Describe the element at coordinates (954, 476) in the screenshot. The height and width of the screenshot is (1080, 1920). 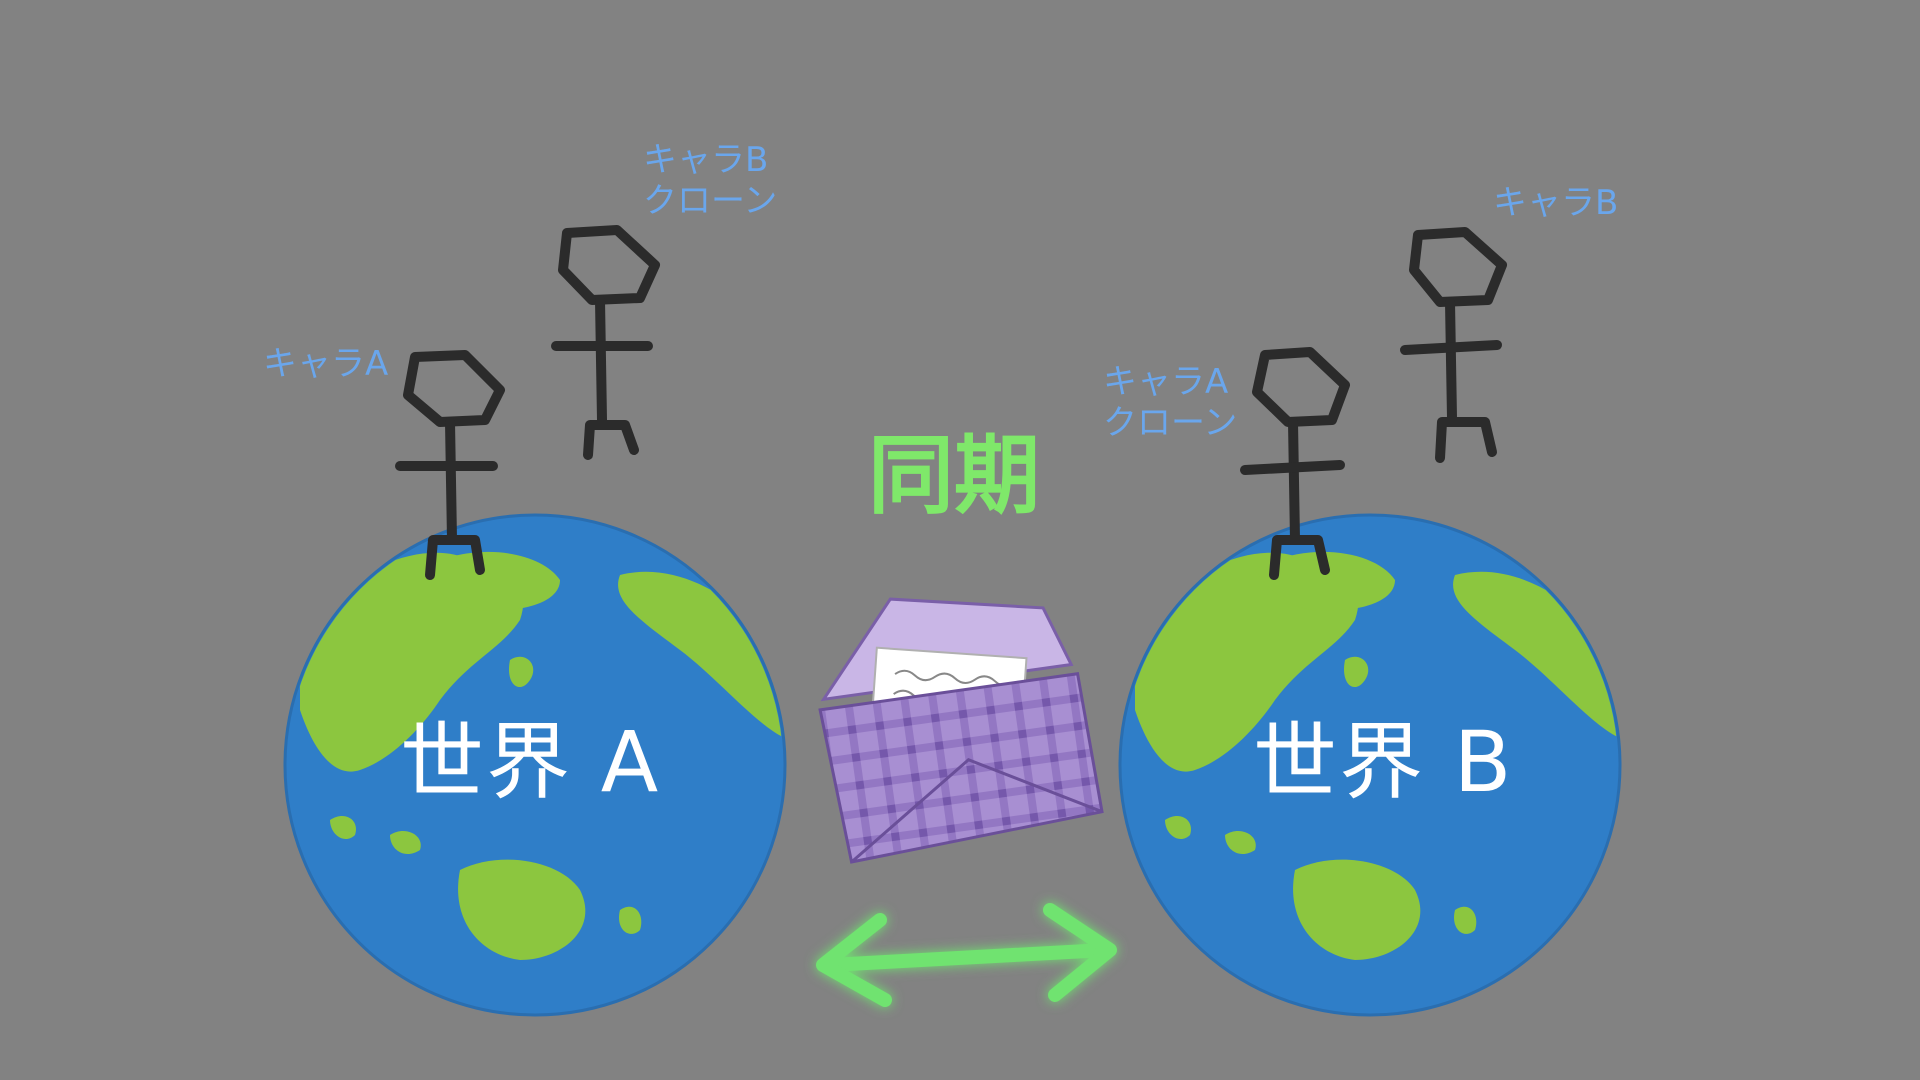
I see `sync-label: 同期` at that location.